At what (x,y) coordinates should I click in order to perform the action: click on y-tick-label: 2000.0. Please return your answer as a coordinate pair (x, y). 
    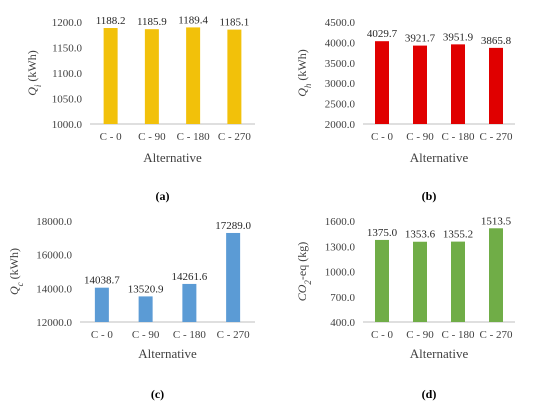
    Looking at the image, I should click on (340, 125).